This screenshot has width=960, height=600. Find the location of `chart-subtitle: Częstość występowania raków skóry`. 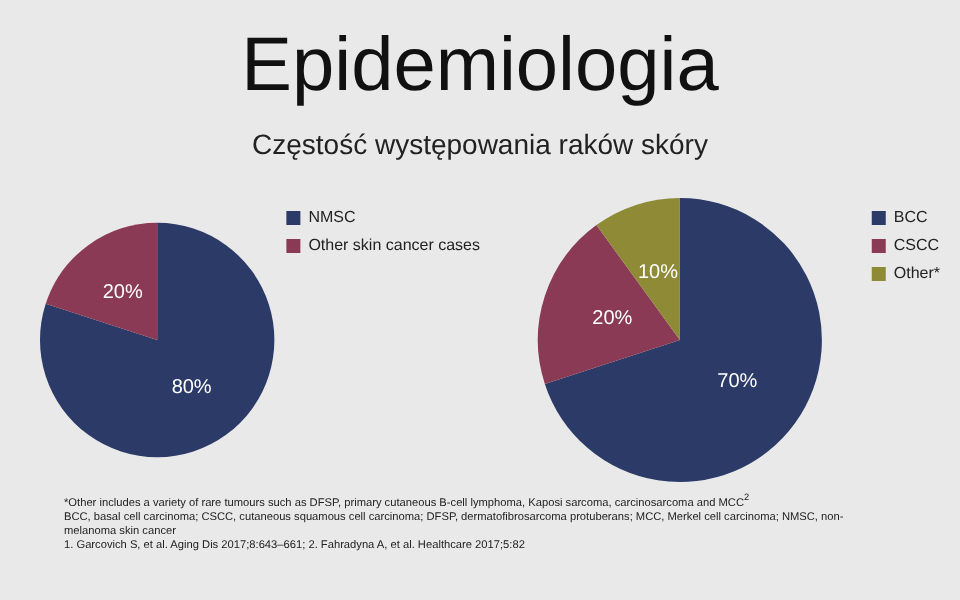

chart-subtitle: Częstość występowania raków skóry is located at coordinates (480, 144).